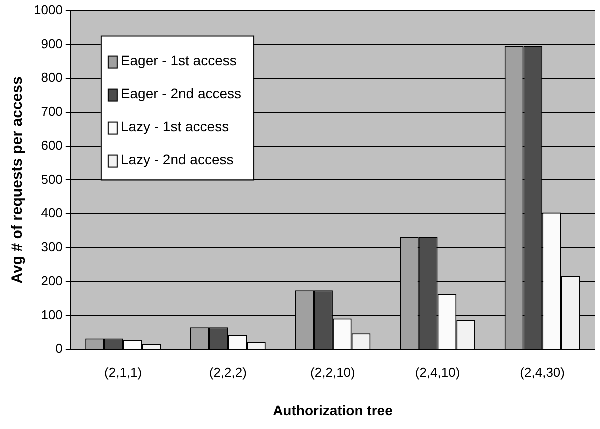  Describe the element at coordinates (333, 372) in the screenshot. I see `x-tick-label: (2,2,10)` at that location.